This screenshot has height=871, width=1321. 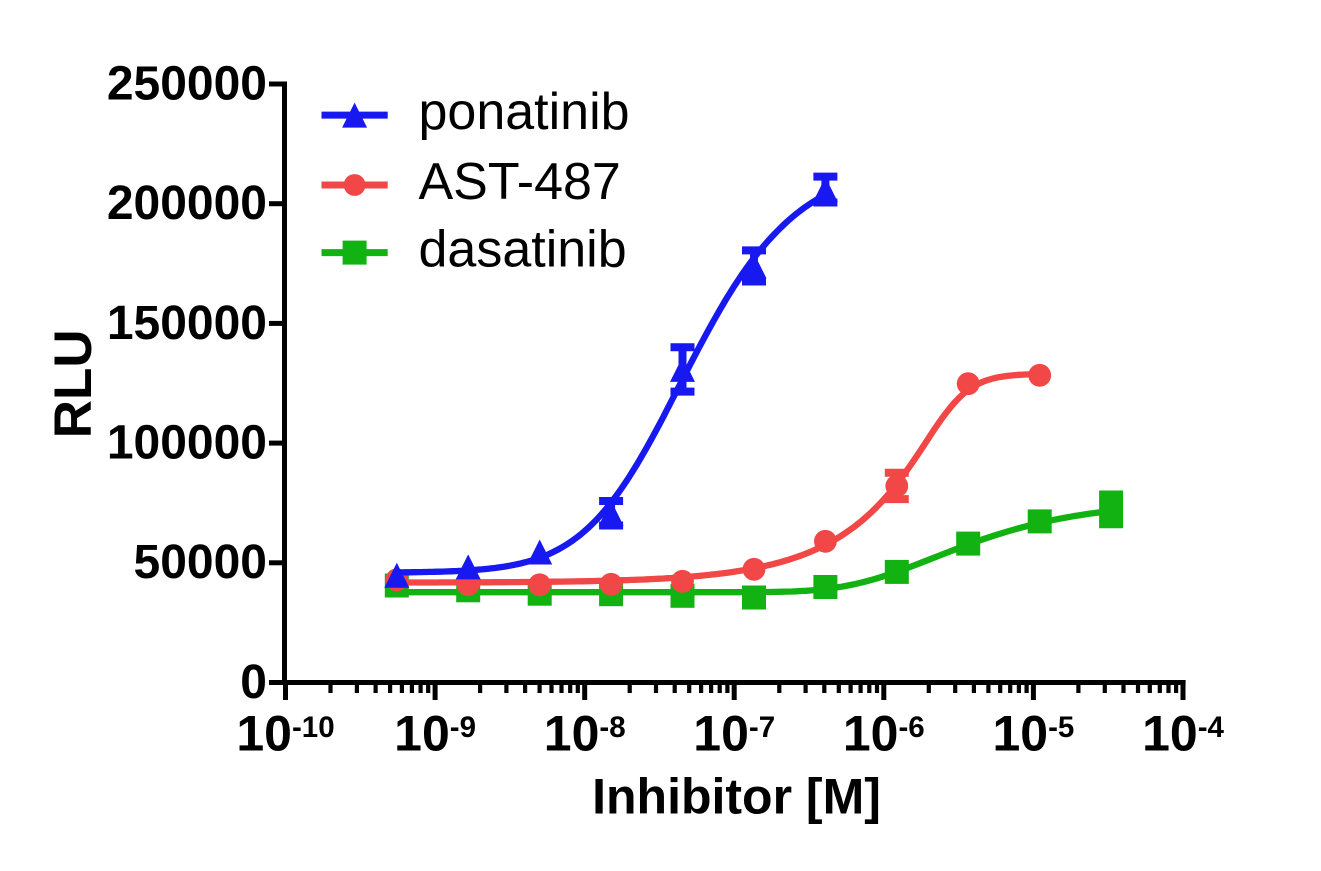 I want to click on svg-text: 250000, so click(x=187, y=83).